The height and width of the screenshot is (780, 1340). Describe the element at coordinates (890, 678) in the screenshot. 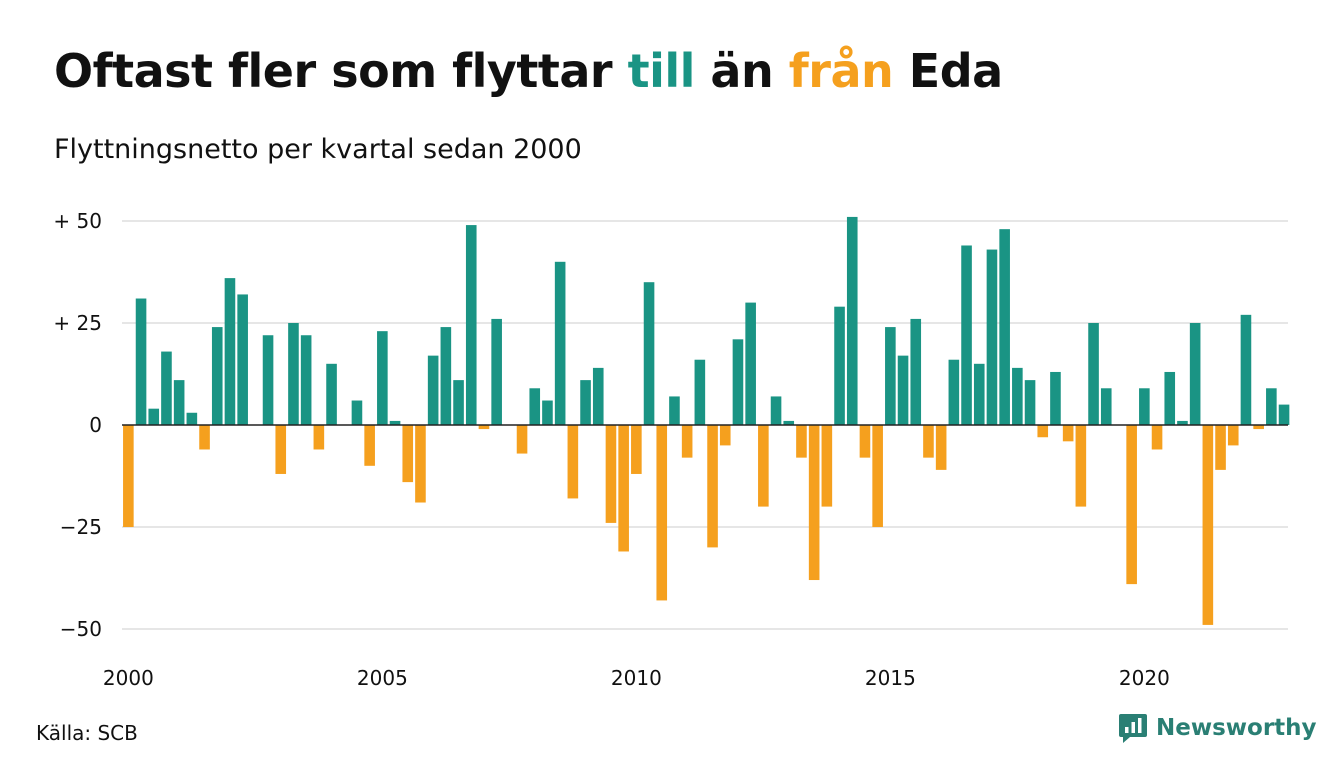

I see `x-tick-label: 2015` at that location.